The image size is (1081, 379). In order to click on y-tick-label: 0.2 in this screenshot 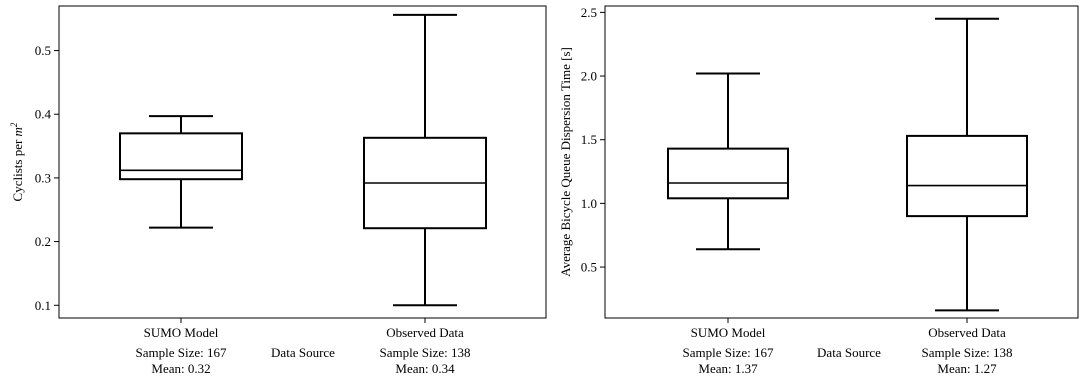, I will do `click(43, 241)`.